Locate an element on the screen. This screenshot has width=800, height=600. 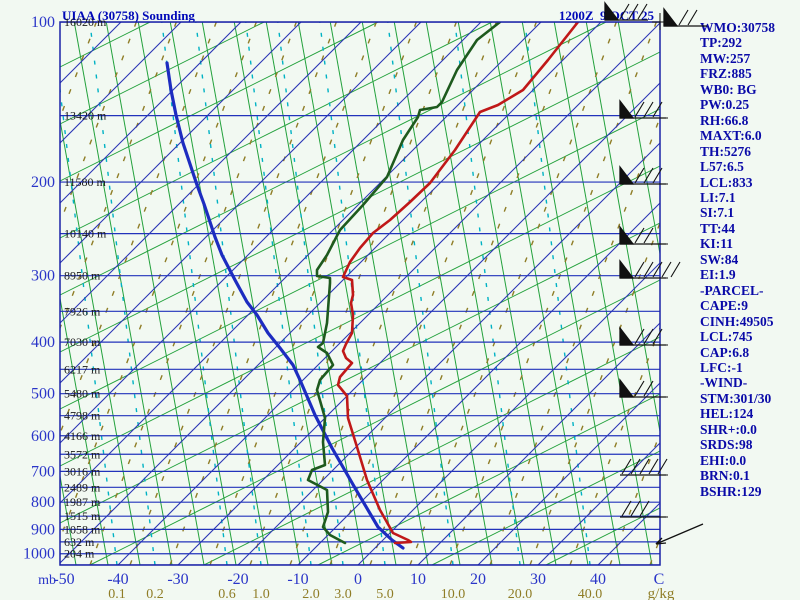
temp-tick-label: 10 is located at coordinates (418, 579).